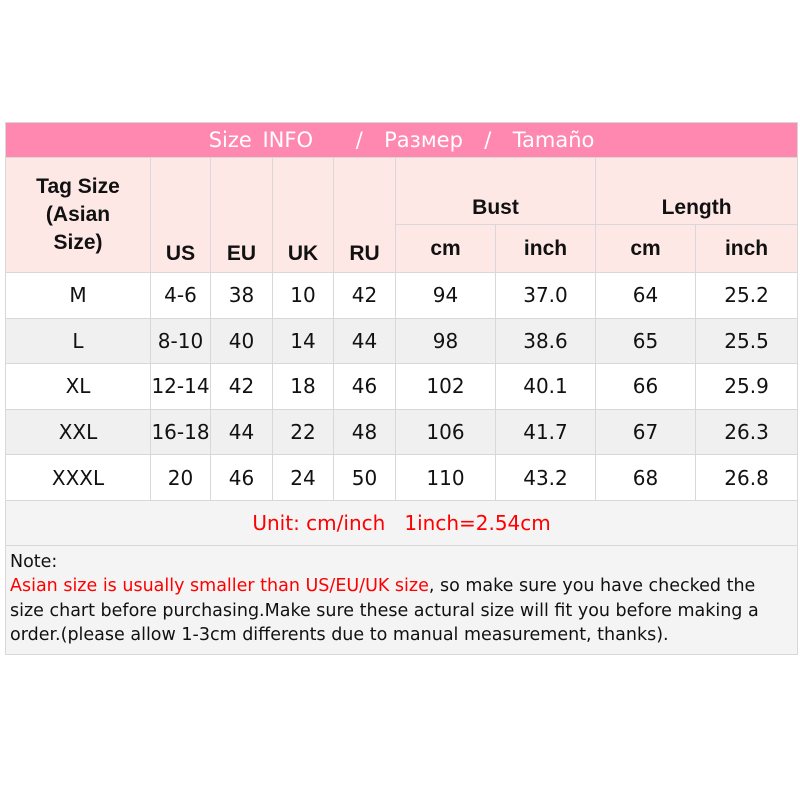 The image size is (800, 800). I want to click on table-cell: 48, so click(364, 432).